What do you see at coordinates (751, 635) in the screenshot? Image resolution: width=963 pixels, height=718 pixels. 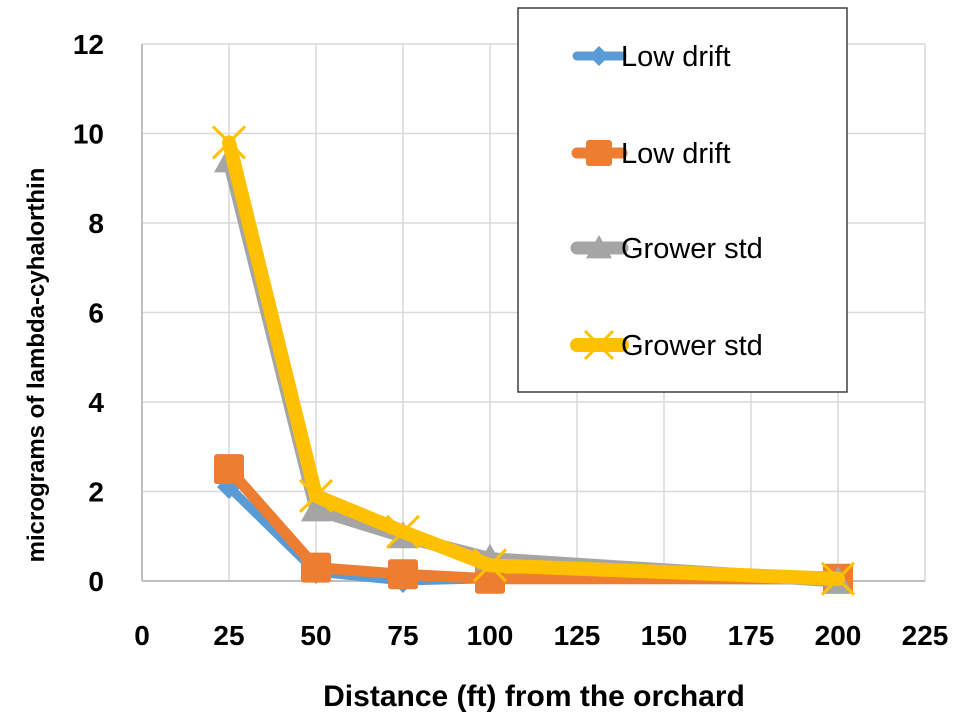 I see `x-tick-label: 175` at bounding box center [751, 635].